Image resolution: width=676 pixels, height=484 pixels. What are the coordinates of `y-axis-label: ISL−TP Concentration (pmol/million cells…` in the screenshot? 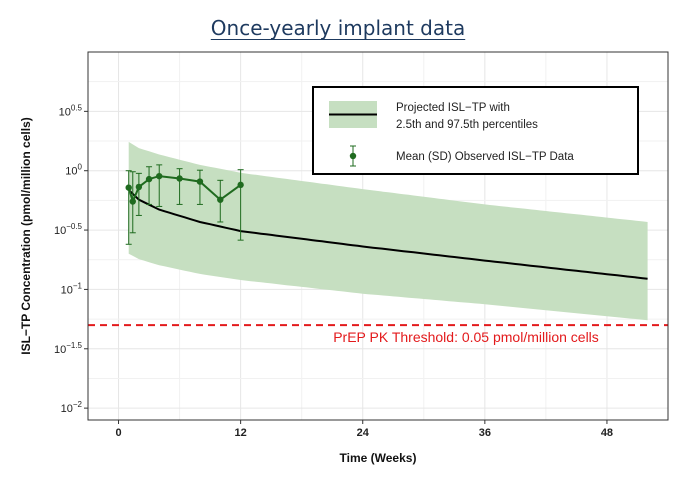 It's located at (26, 235).